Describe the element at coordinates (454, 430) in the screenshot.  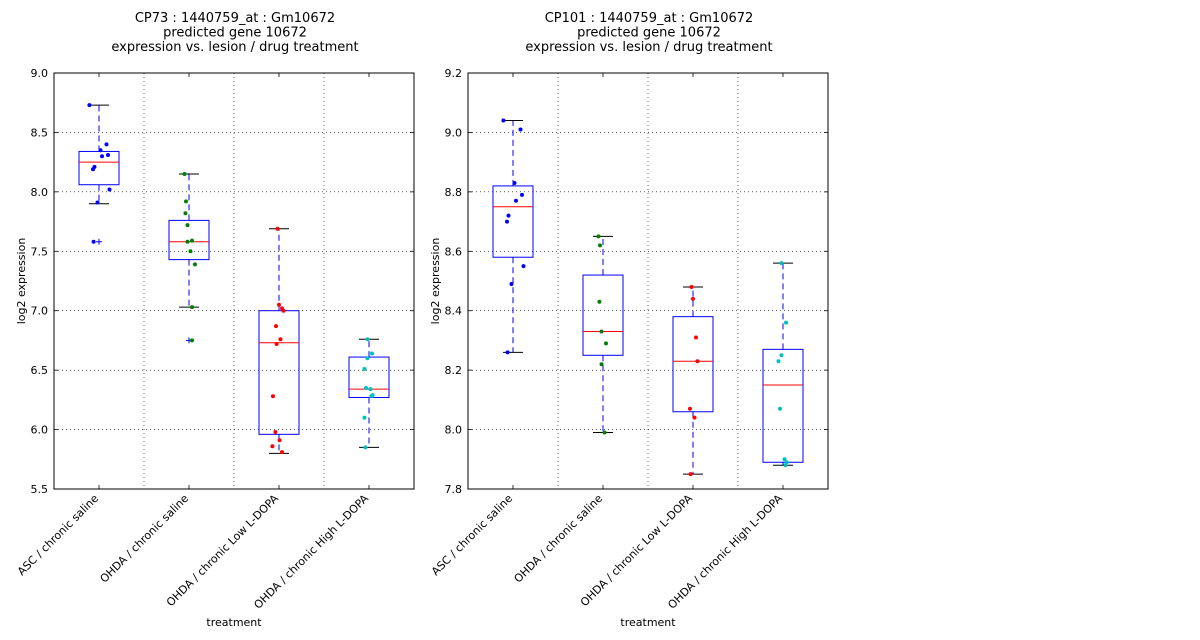
I see `y-tick-label: 8.0` at that location.